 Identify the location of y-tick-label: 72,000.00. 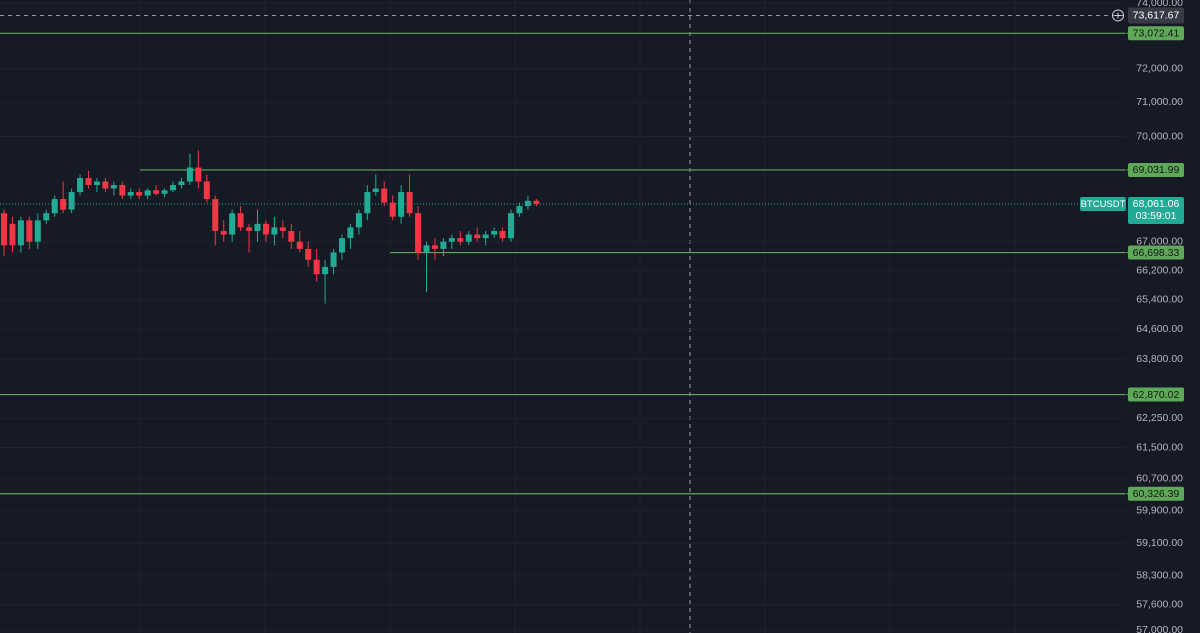
(1159, 69).